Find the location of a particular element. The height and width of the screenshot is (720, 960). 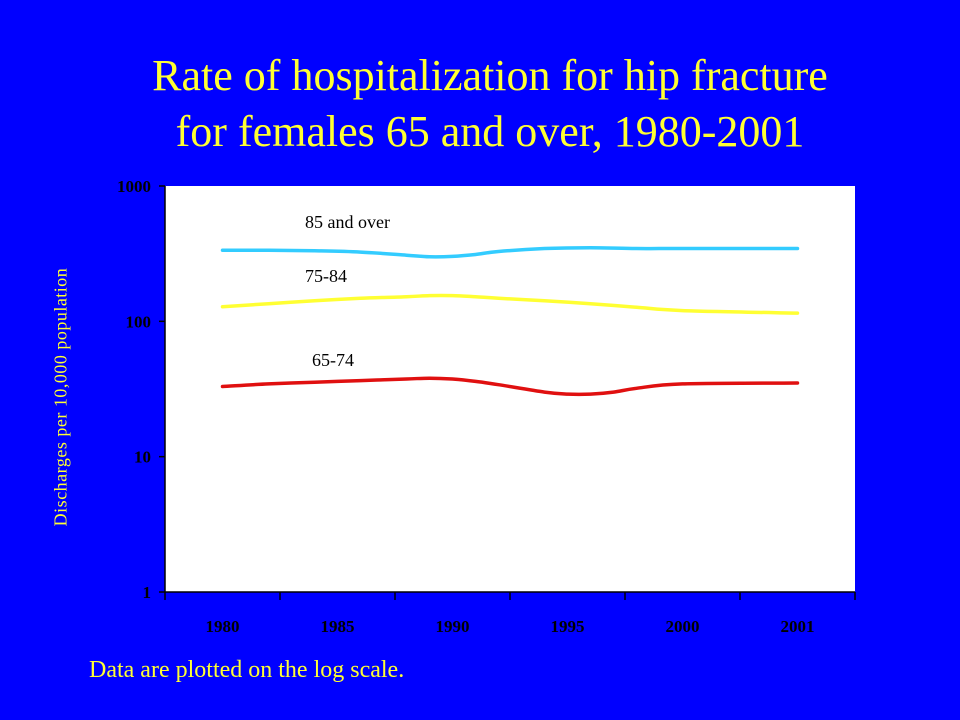

x-tick-label: 1980 is located at coordinates (223, 626).